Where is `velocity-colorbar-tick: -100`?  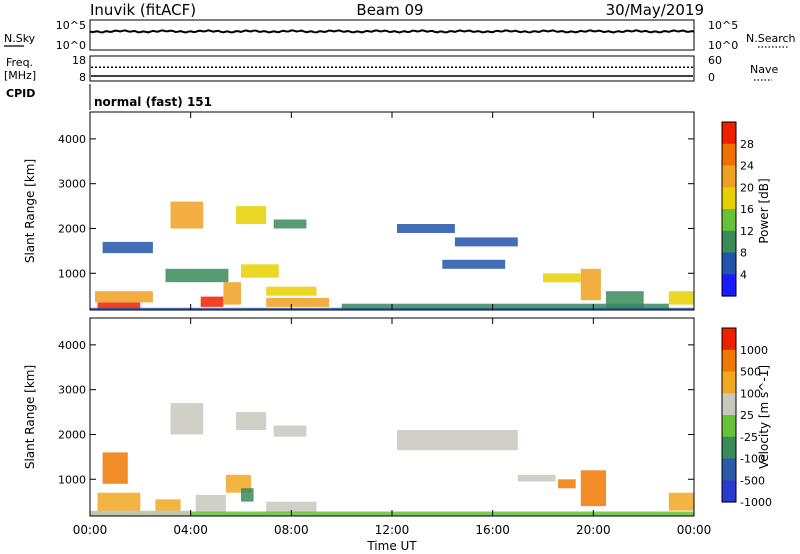
velocity-colorbar-tick: -100 is located at coordinates (752, 459).